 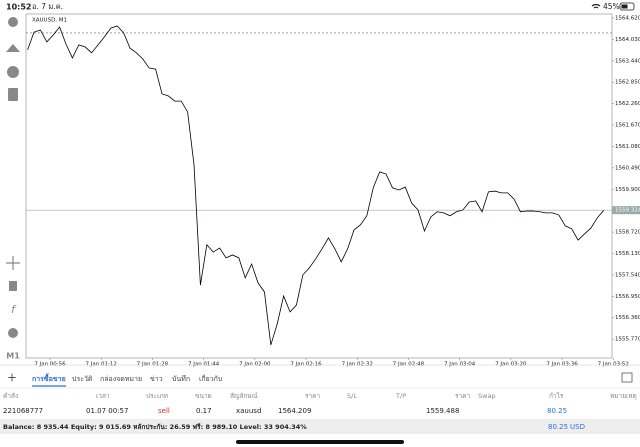 What do you see at coordinates (49, 21) in the screenshot?
I see `chart-title: XAUUSD, M1` at bounding box center [49, 21].